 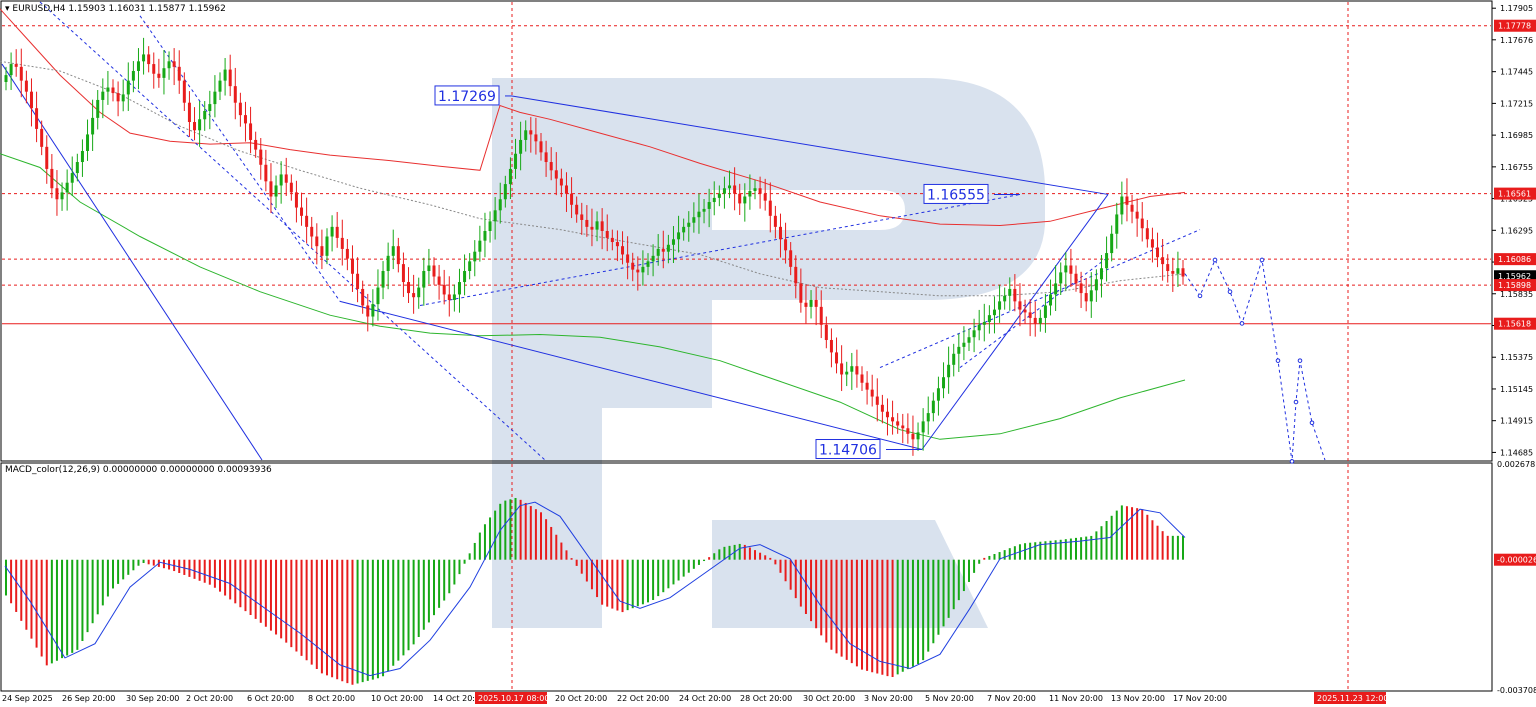 I want to click on axis-tick-label: 1.14685, so click(x=1516, y=452).